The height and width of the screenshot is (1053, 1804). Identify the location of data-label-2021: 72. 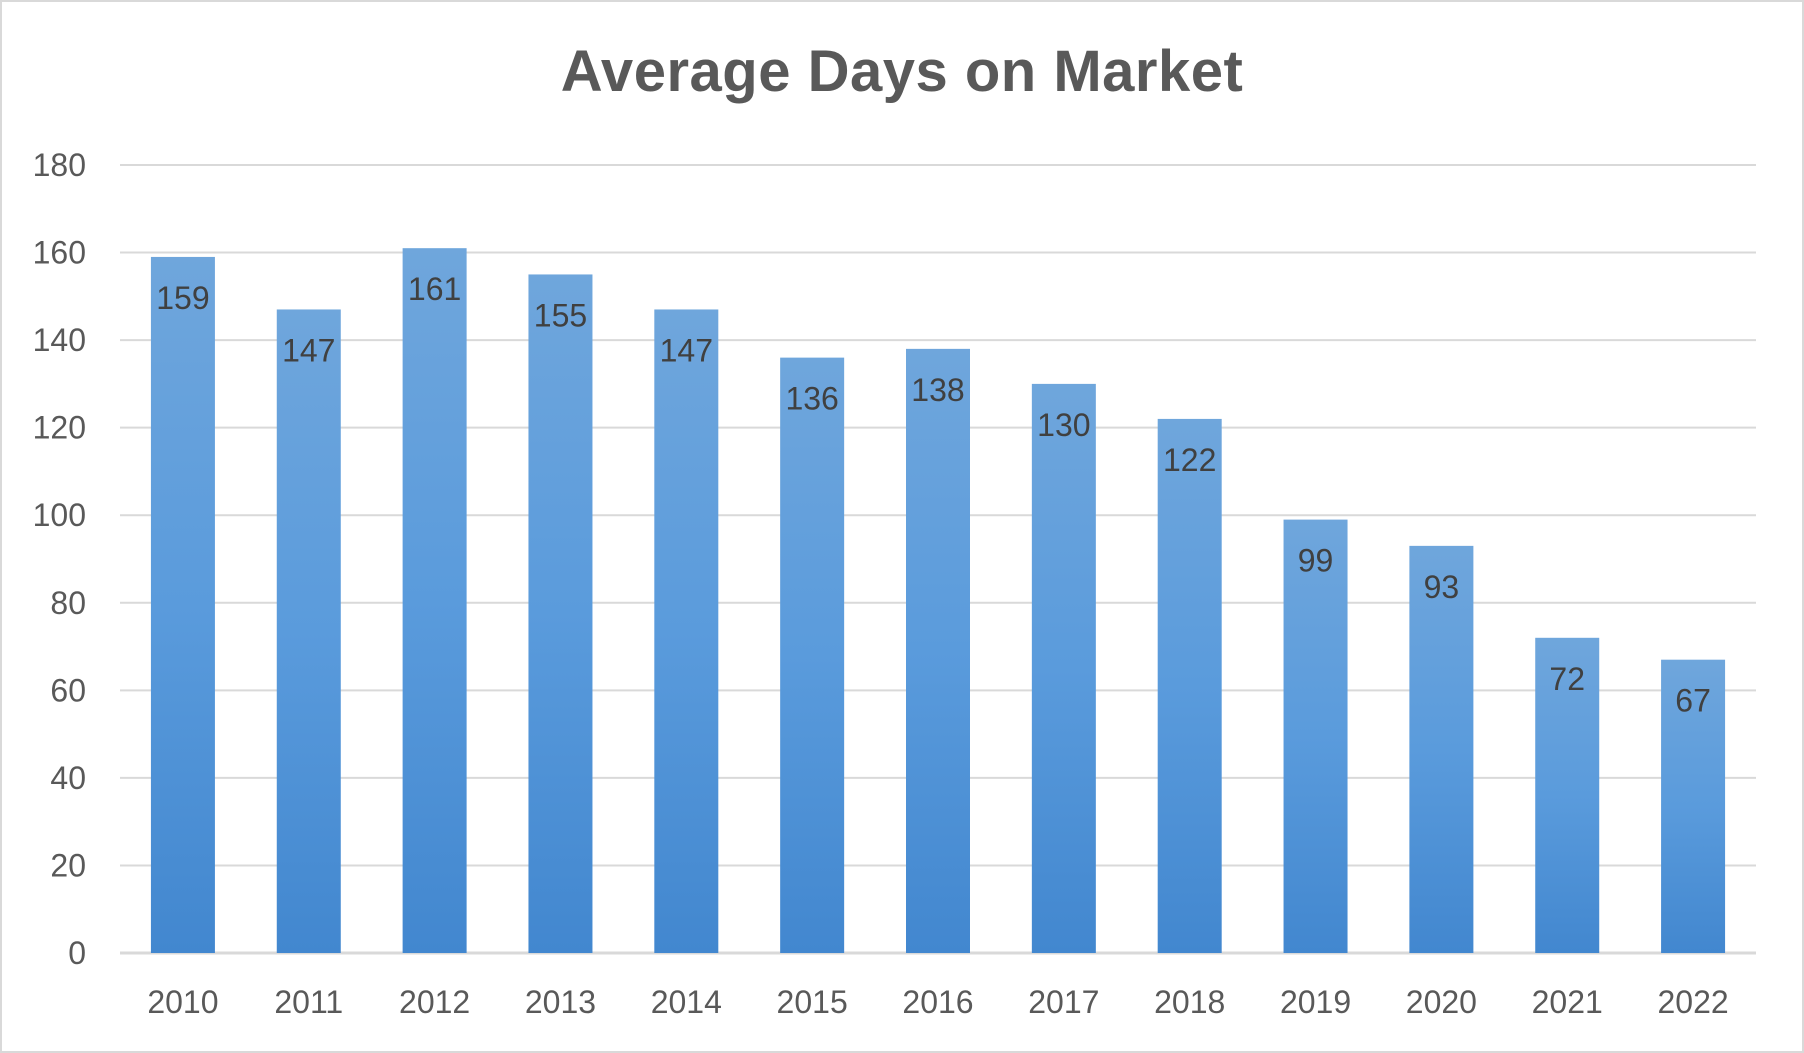
(1567, 679).